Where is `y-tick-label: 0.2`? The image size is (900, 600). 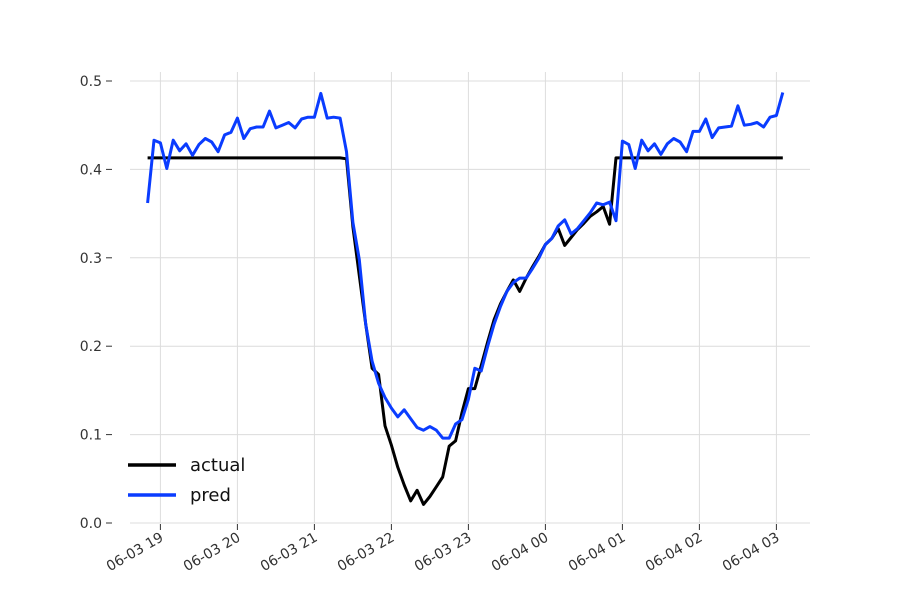 y-tick-label: 0.2 is located at coordinates (91, 347).